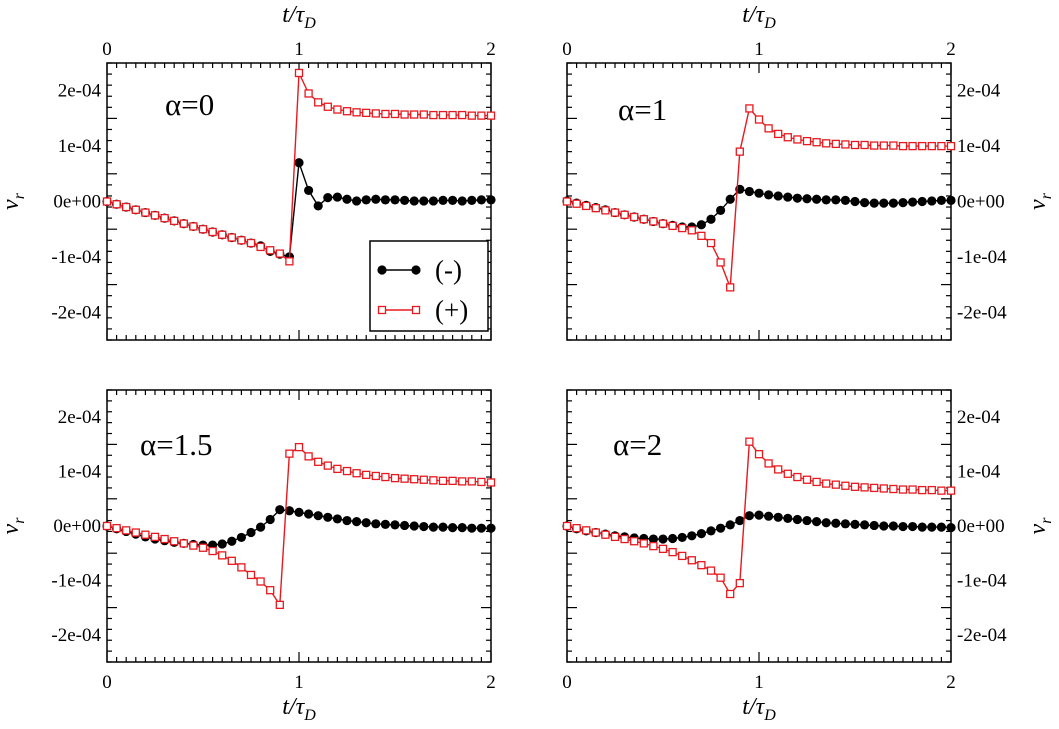 This screenshot has height=729, width=1059. I want to click on x-axis-title: t/τD, so click(299, 17).